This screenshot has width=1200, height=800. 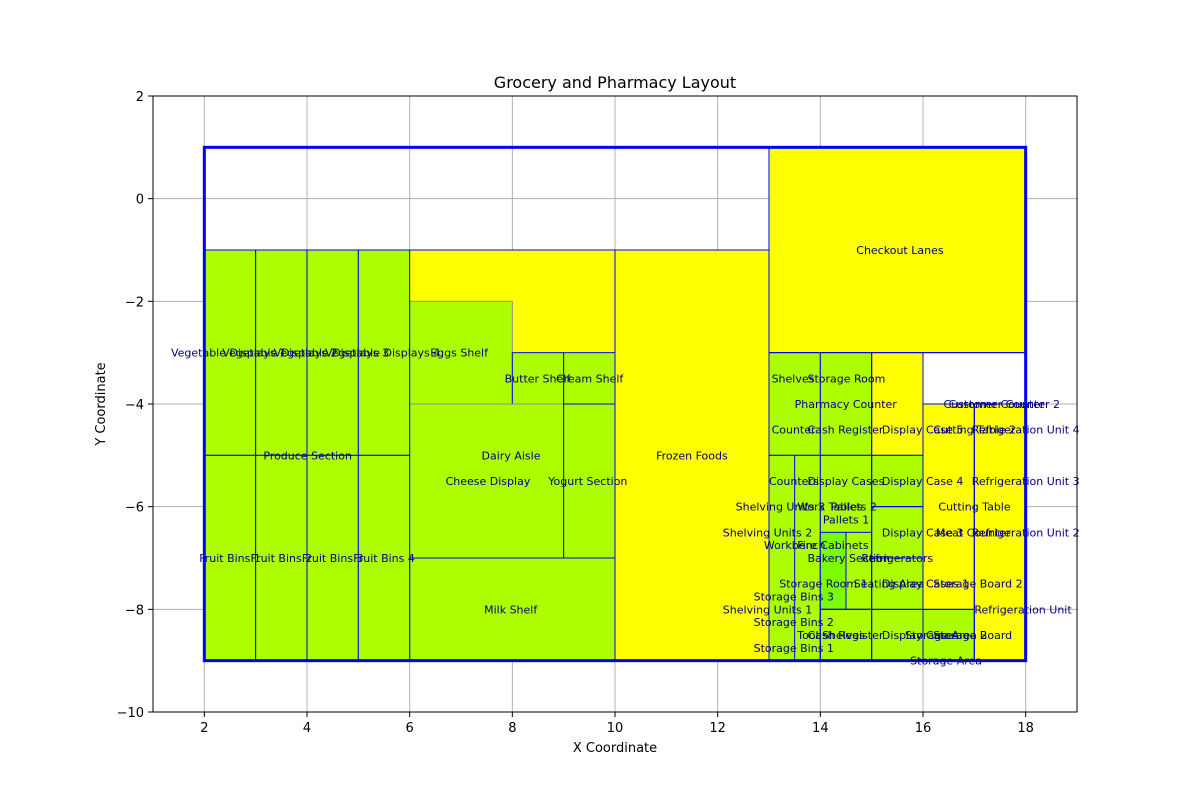 What do you see at coordinates (587, 481) in the screenshot?
I see `zone-label-yogurt-section: Yogurt Section` at bounding box center [587, 481].